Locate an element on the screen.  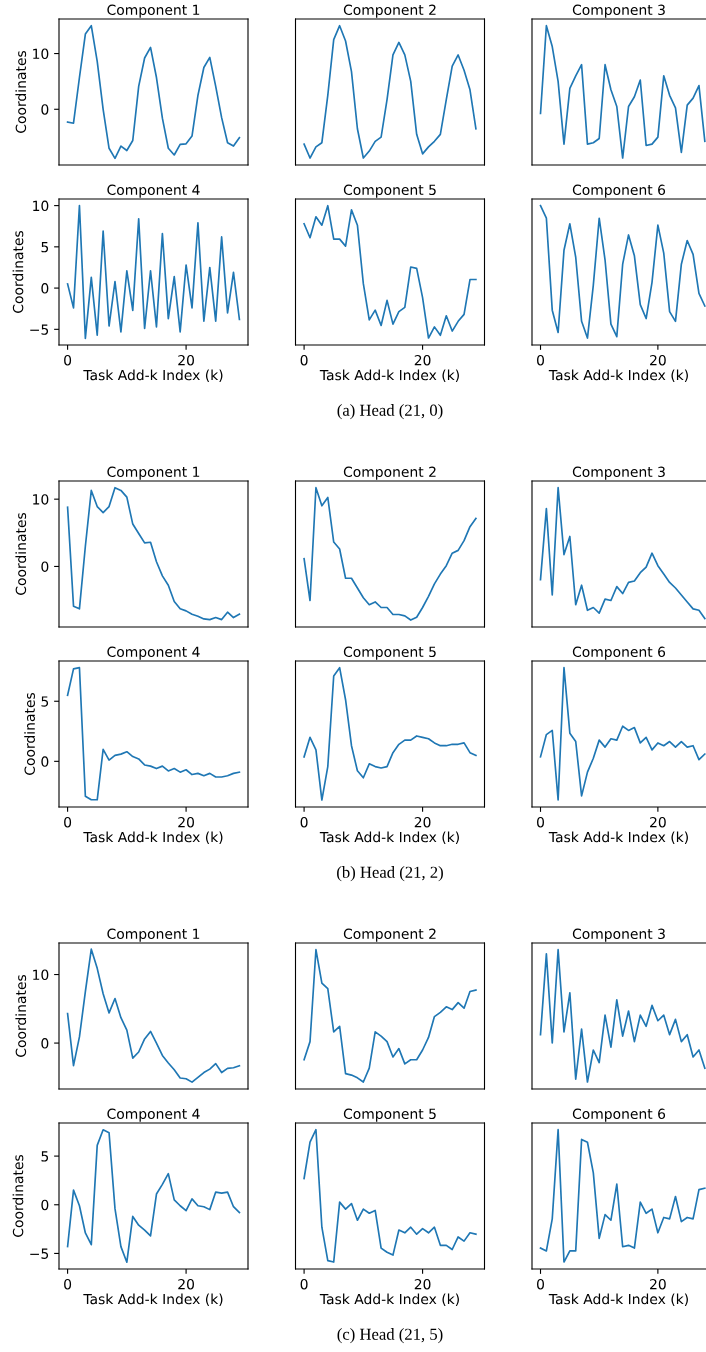
text: (a) Head (21, 0) is located at coordinates (390, 412).